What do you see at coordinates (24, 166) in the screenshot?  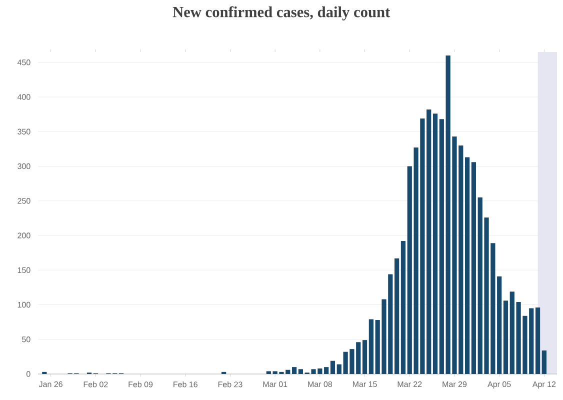 I see `y-tick-label: 300` at bounding box center [24, 166].